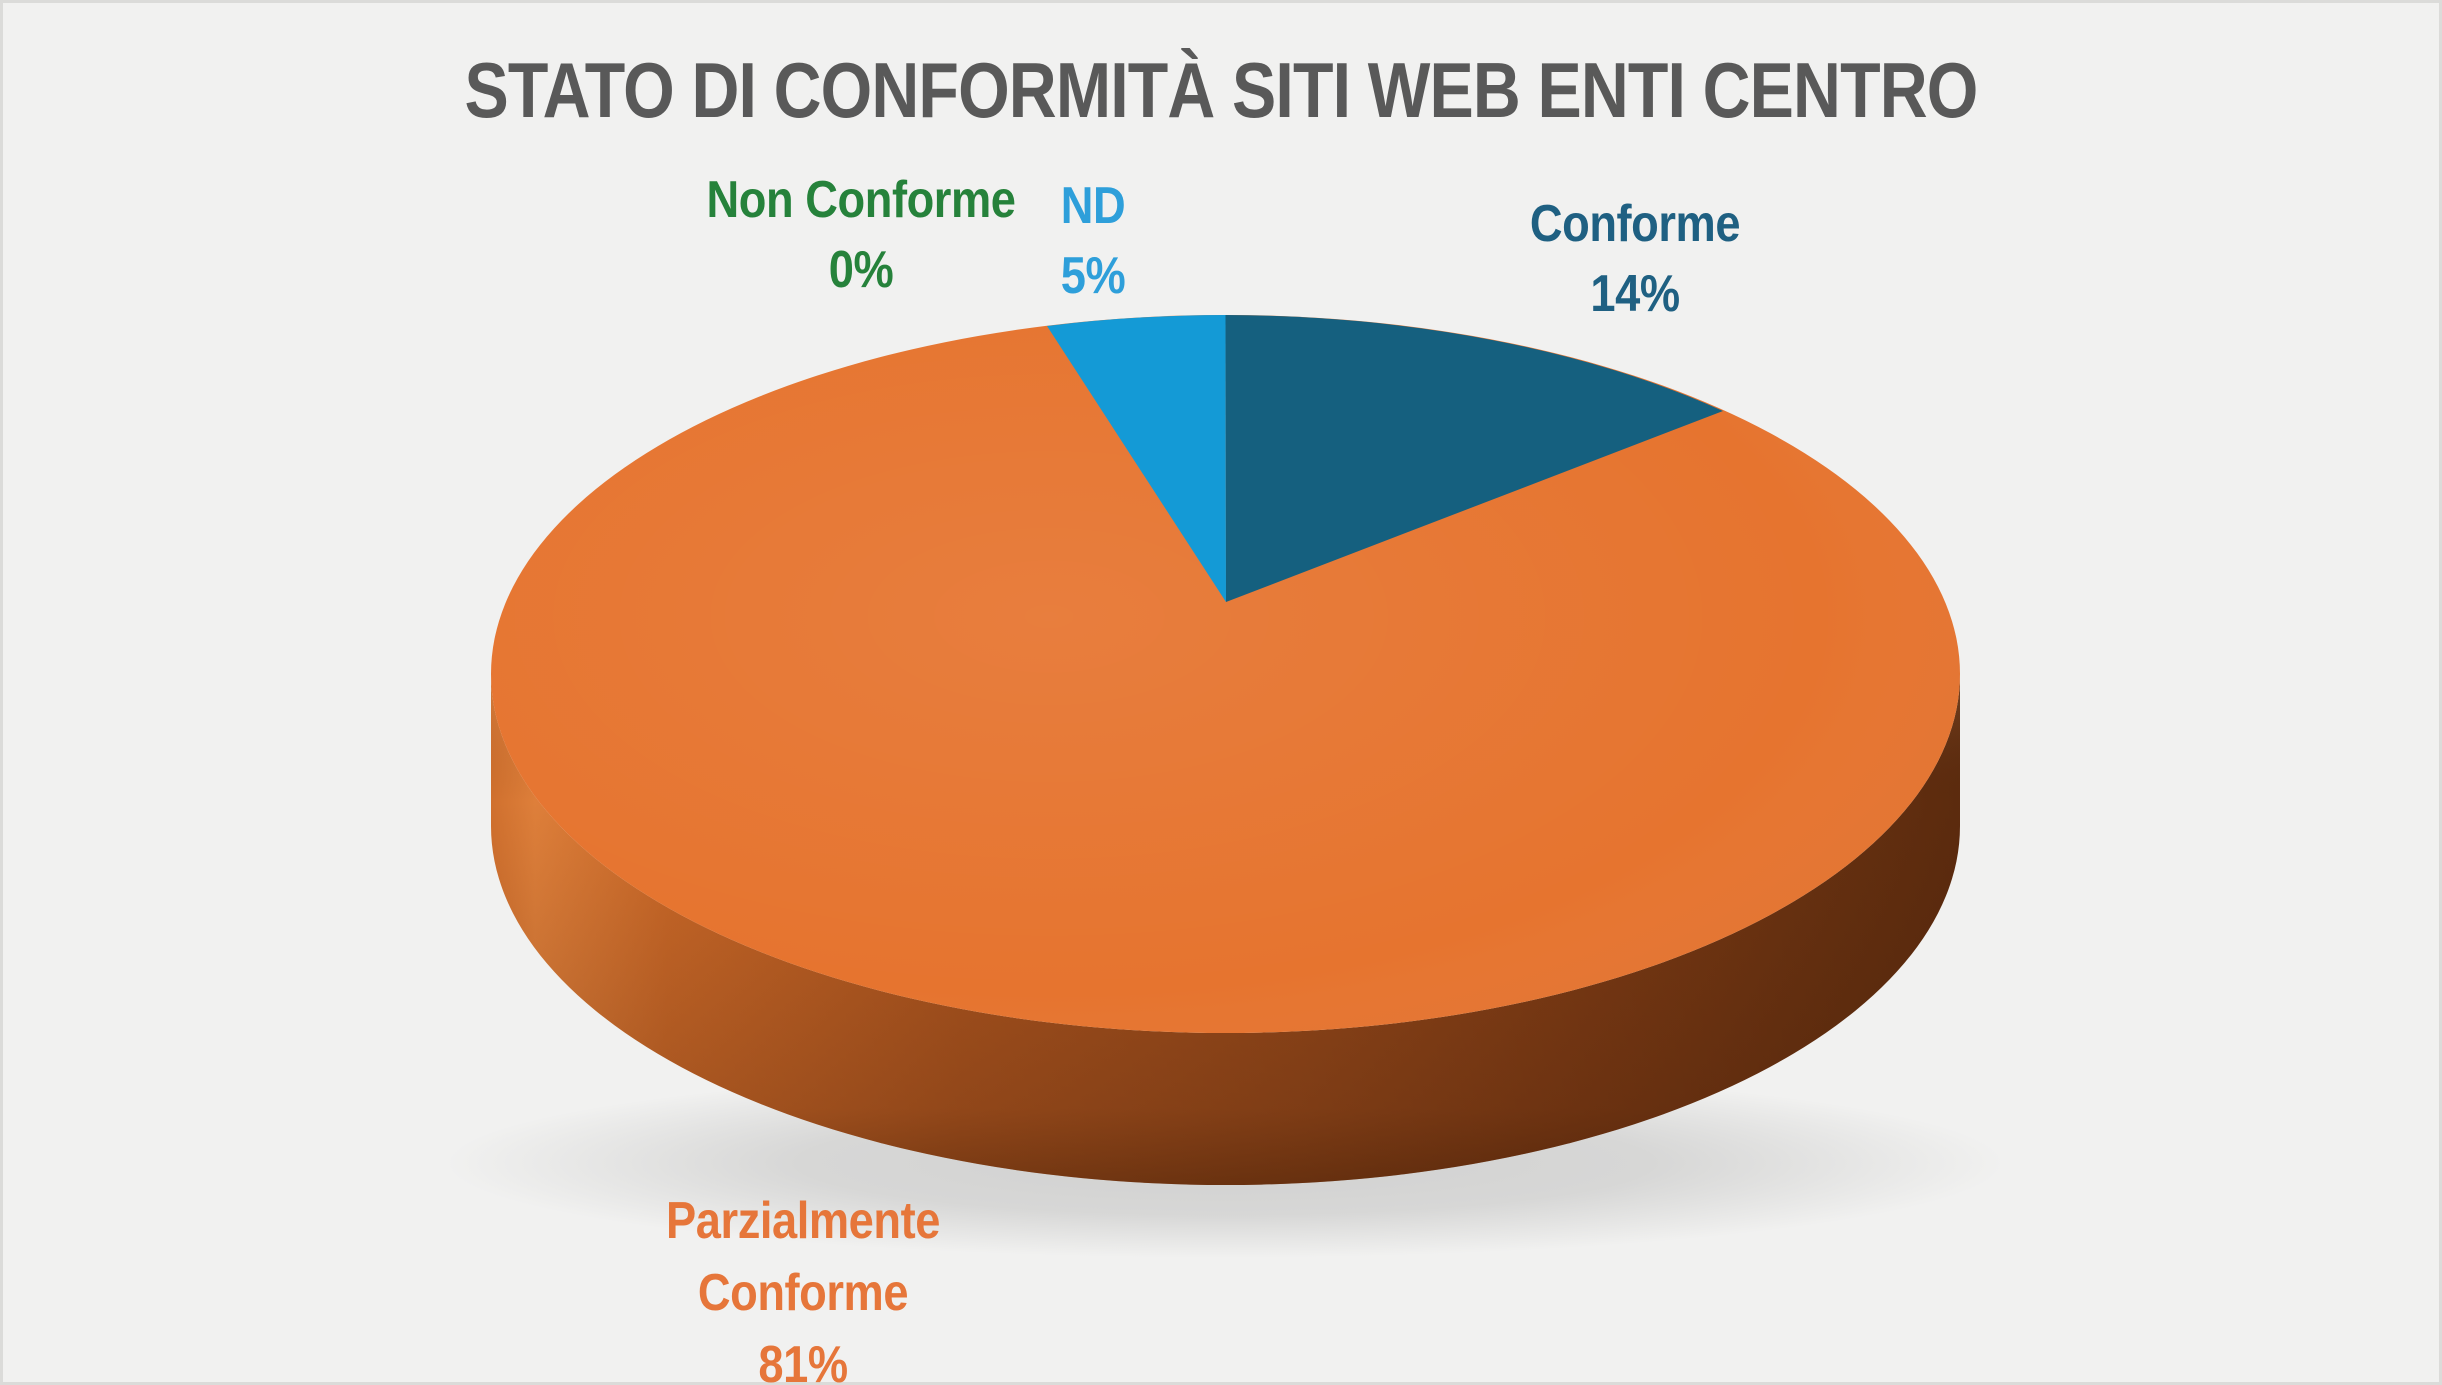 The height and width of the screenshot is (1385, 2442). I want to click on label-non-conforme-name: Non Conforme, so click(861, 200).